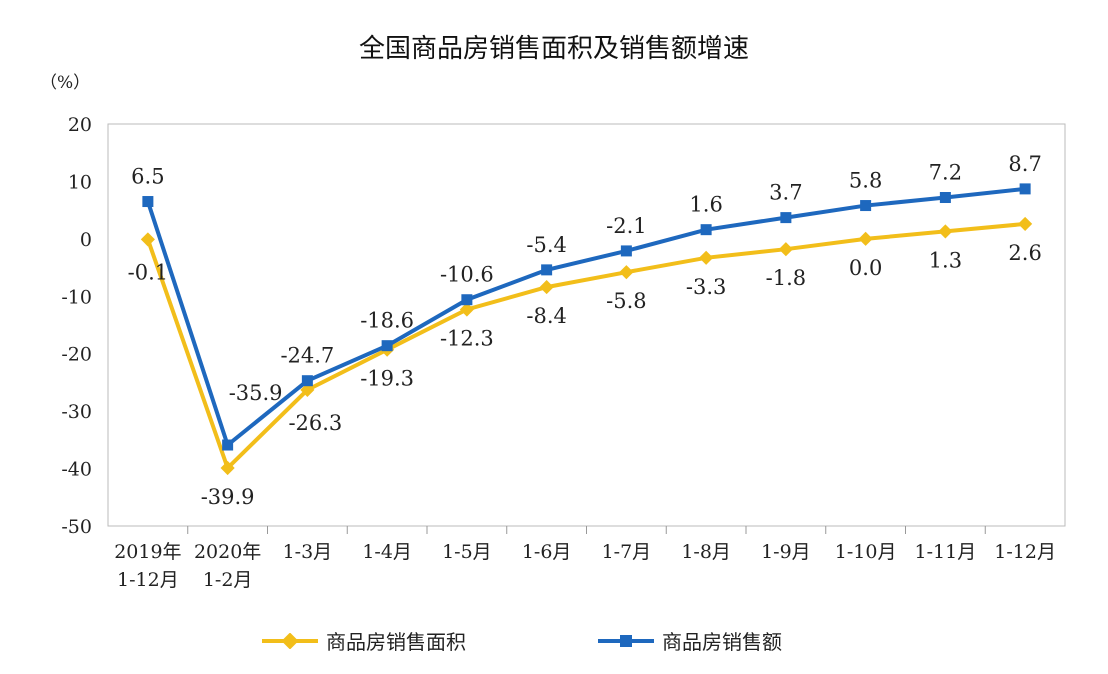  What do you see at coordinates (945, 260) in the screenshot?
I see `data-label: 1.3` at bounding box center [945, 260].